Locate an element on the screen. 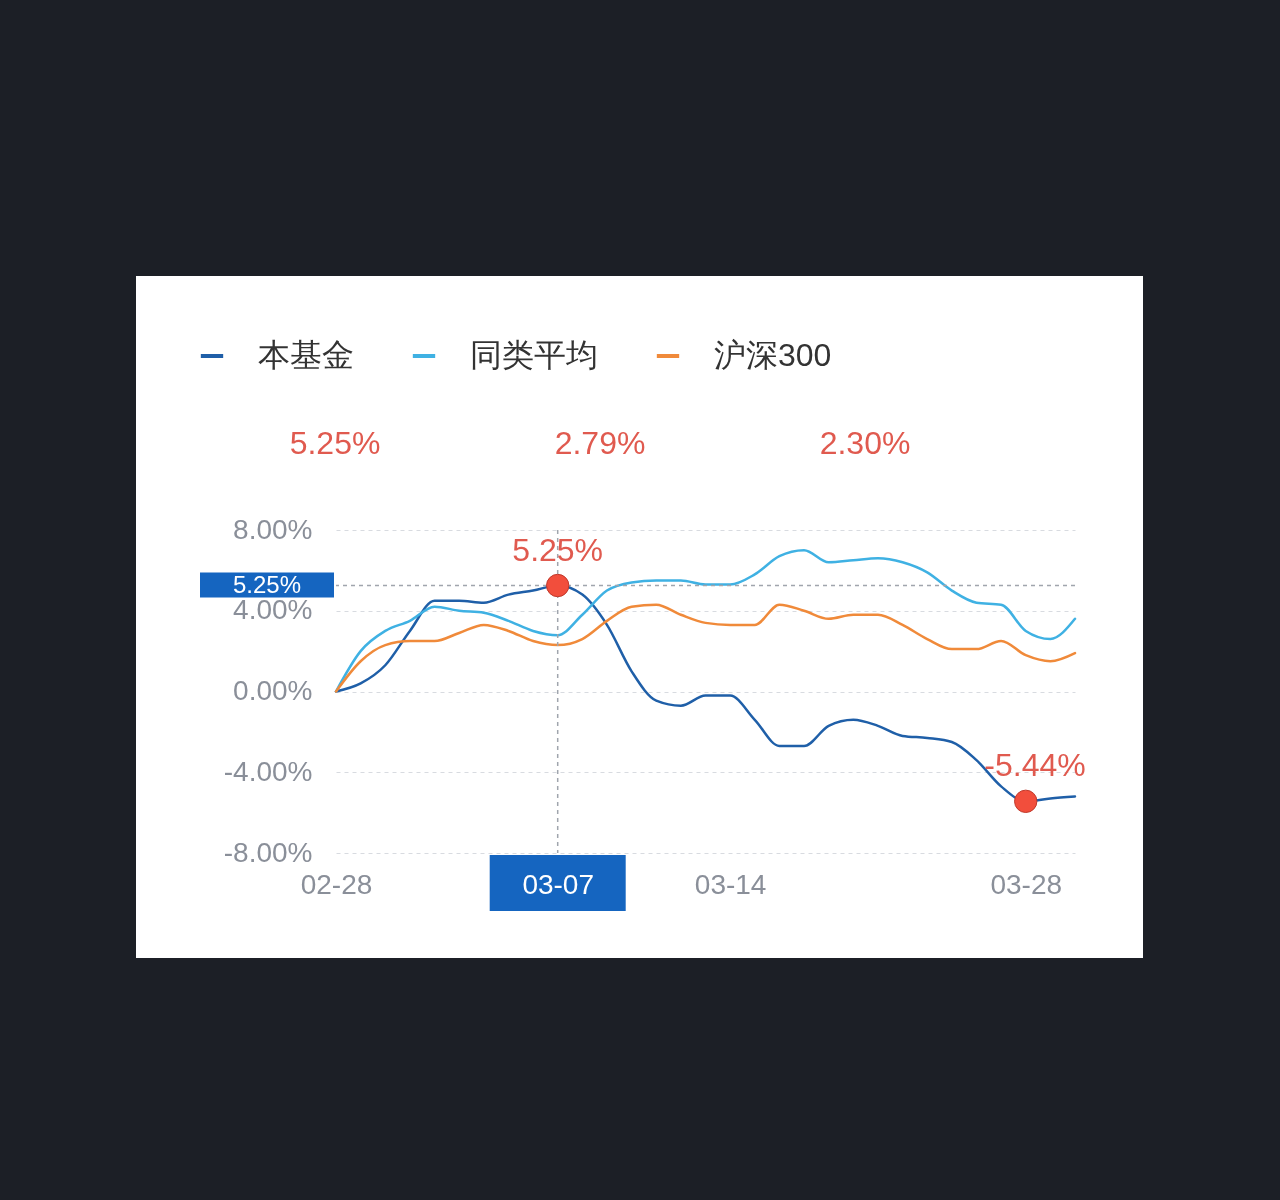 This screenshot has width=1280, height=1200. text: 5.25% is located at coordinates (335, 443).